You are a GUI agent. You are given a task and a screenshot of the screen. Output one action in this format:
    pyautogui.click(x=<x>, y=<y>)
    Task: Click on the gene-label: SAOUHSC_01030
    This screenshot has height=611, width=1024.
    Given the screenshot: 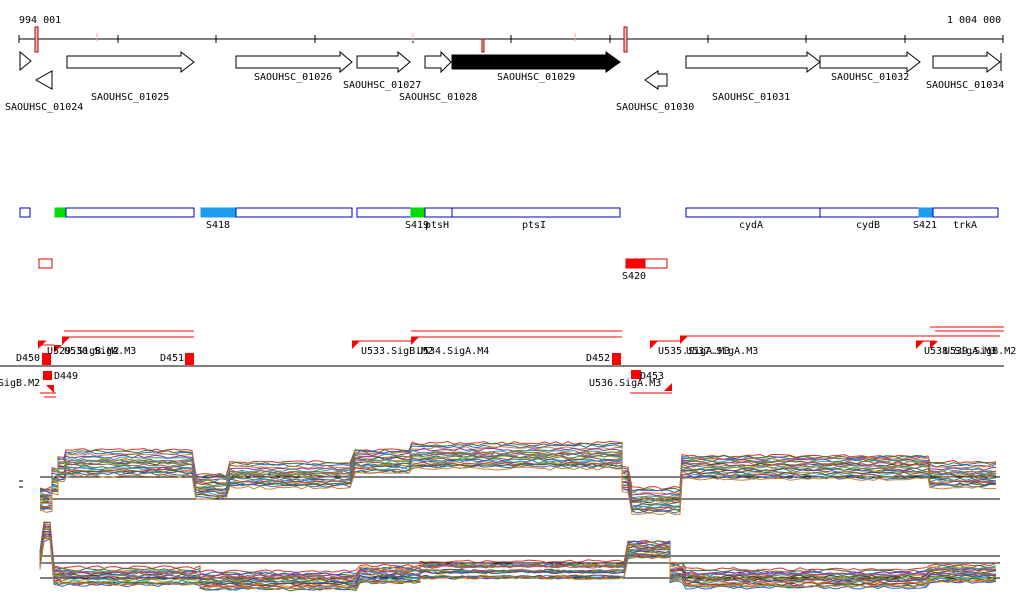 What is the action you would take?
    pyautogui.click(x=655, y=107)
    